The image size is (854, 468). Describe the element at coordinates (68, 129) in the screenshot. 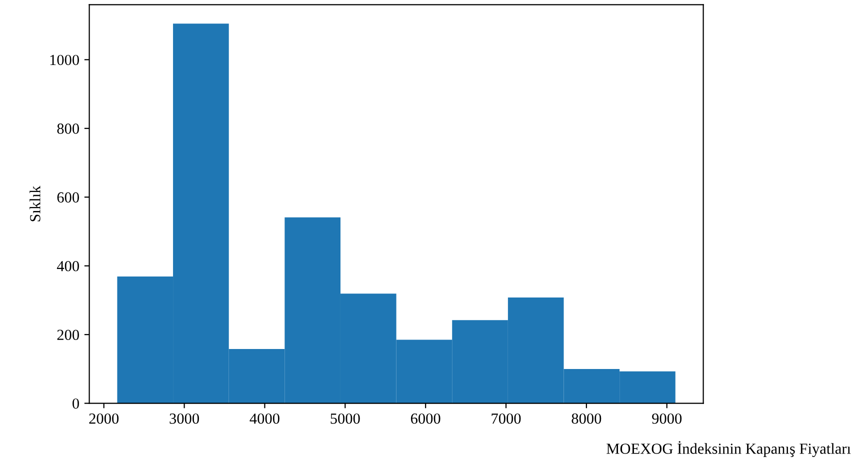

I see `y-tick-label: 800` at that location.